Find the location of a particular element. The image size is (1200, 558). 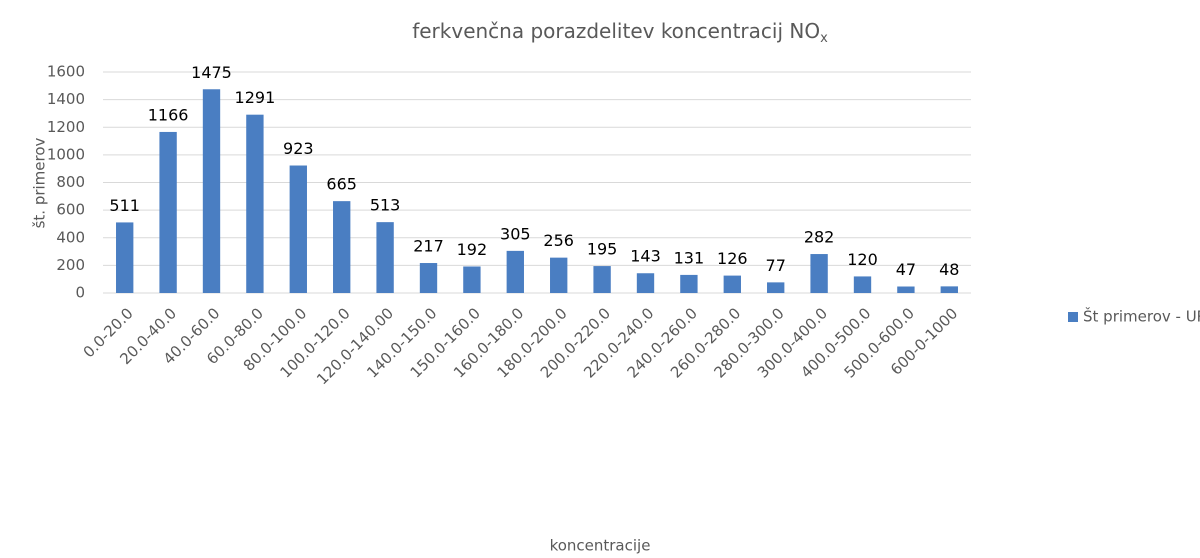

data-label: 126 is located at coordinates (732, 258).